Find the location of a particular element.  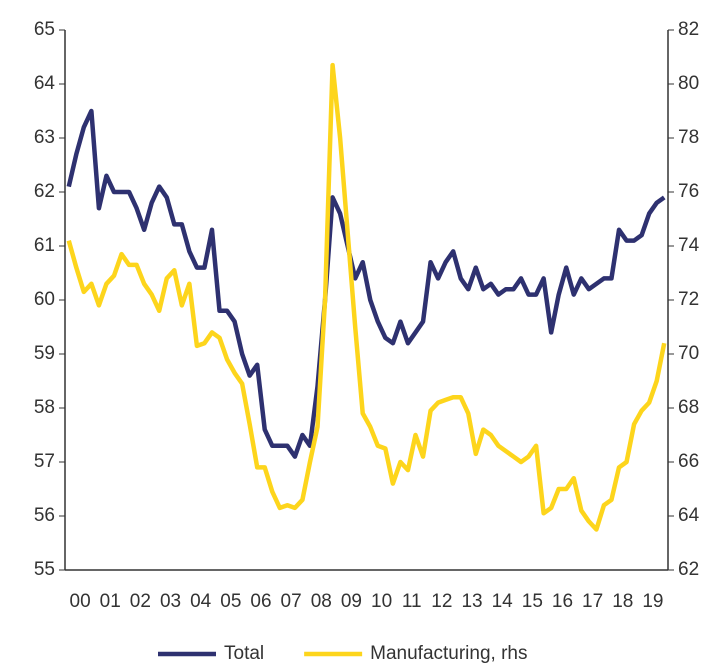

y-tick-label: 65 is located at coordinates (44, 29).